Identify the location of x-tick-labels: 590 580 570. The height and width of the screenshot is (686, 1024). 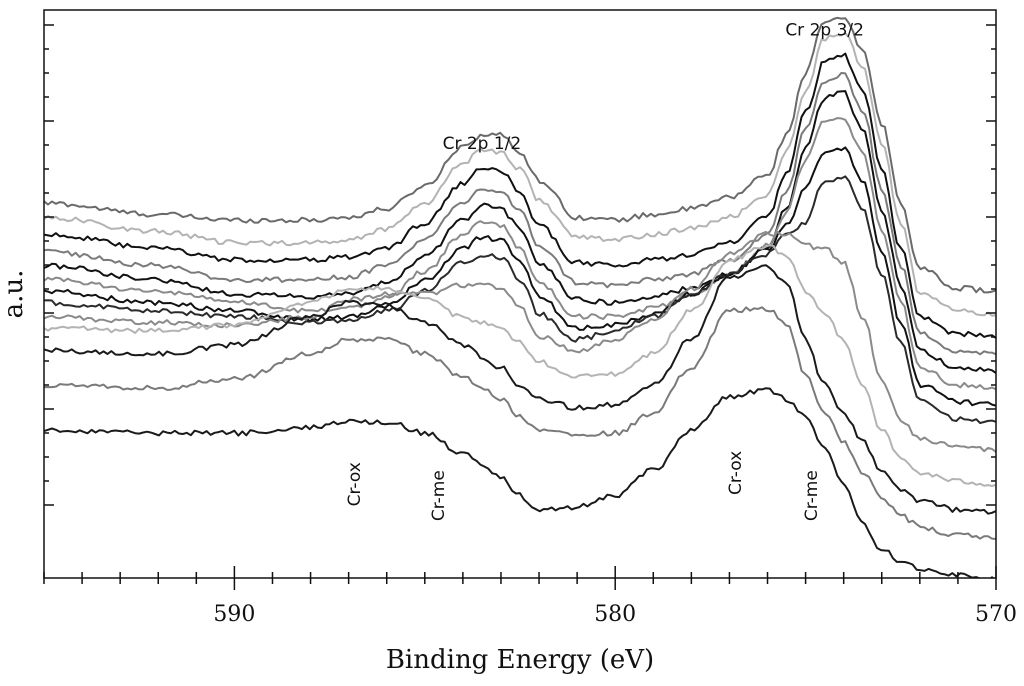
(615, 614).